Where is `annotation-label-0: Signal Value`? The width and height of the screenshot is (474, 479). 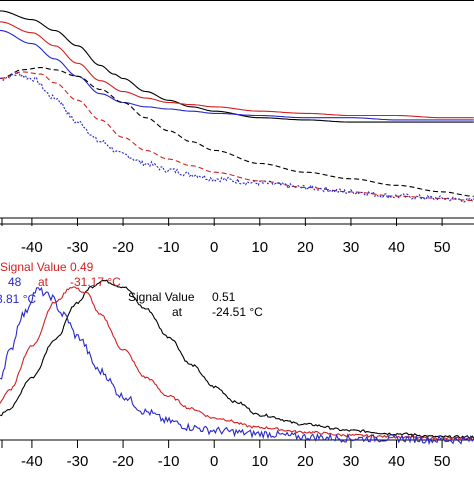
annotation-label-0: Signal Value is located at coordinates (161, 297).